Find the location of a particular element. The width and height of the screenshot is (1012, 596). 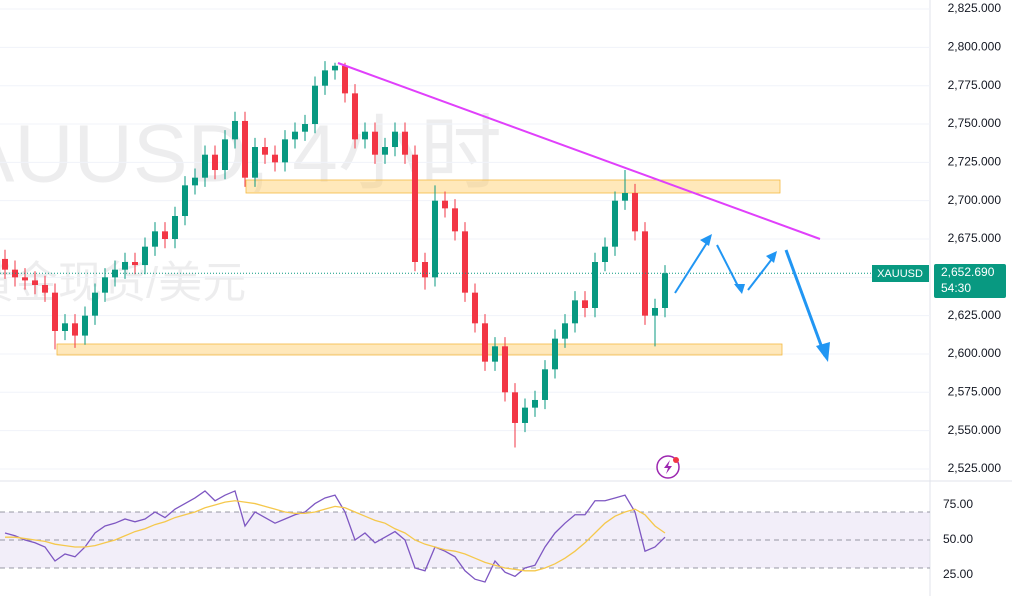

last-price-badge: XAUUSD 2,652.690 54:30 is located at coordinates (939, 281).